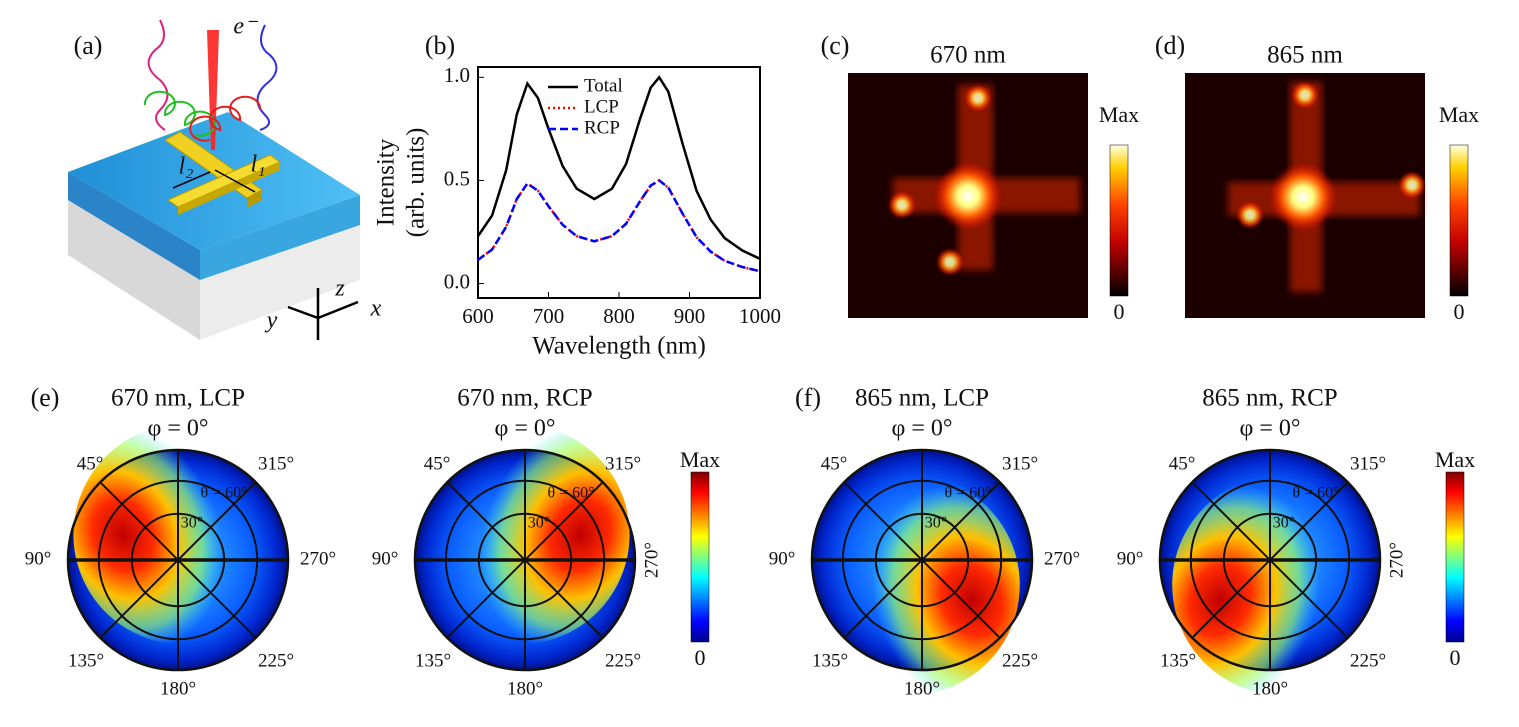 This screenshot has height=727, width=1519. I want to click on panel-label: (d), so click(1170, 45).